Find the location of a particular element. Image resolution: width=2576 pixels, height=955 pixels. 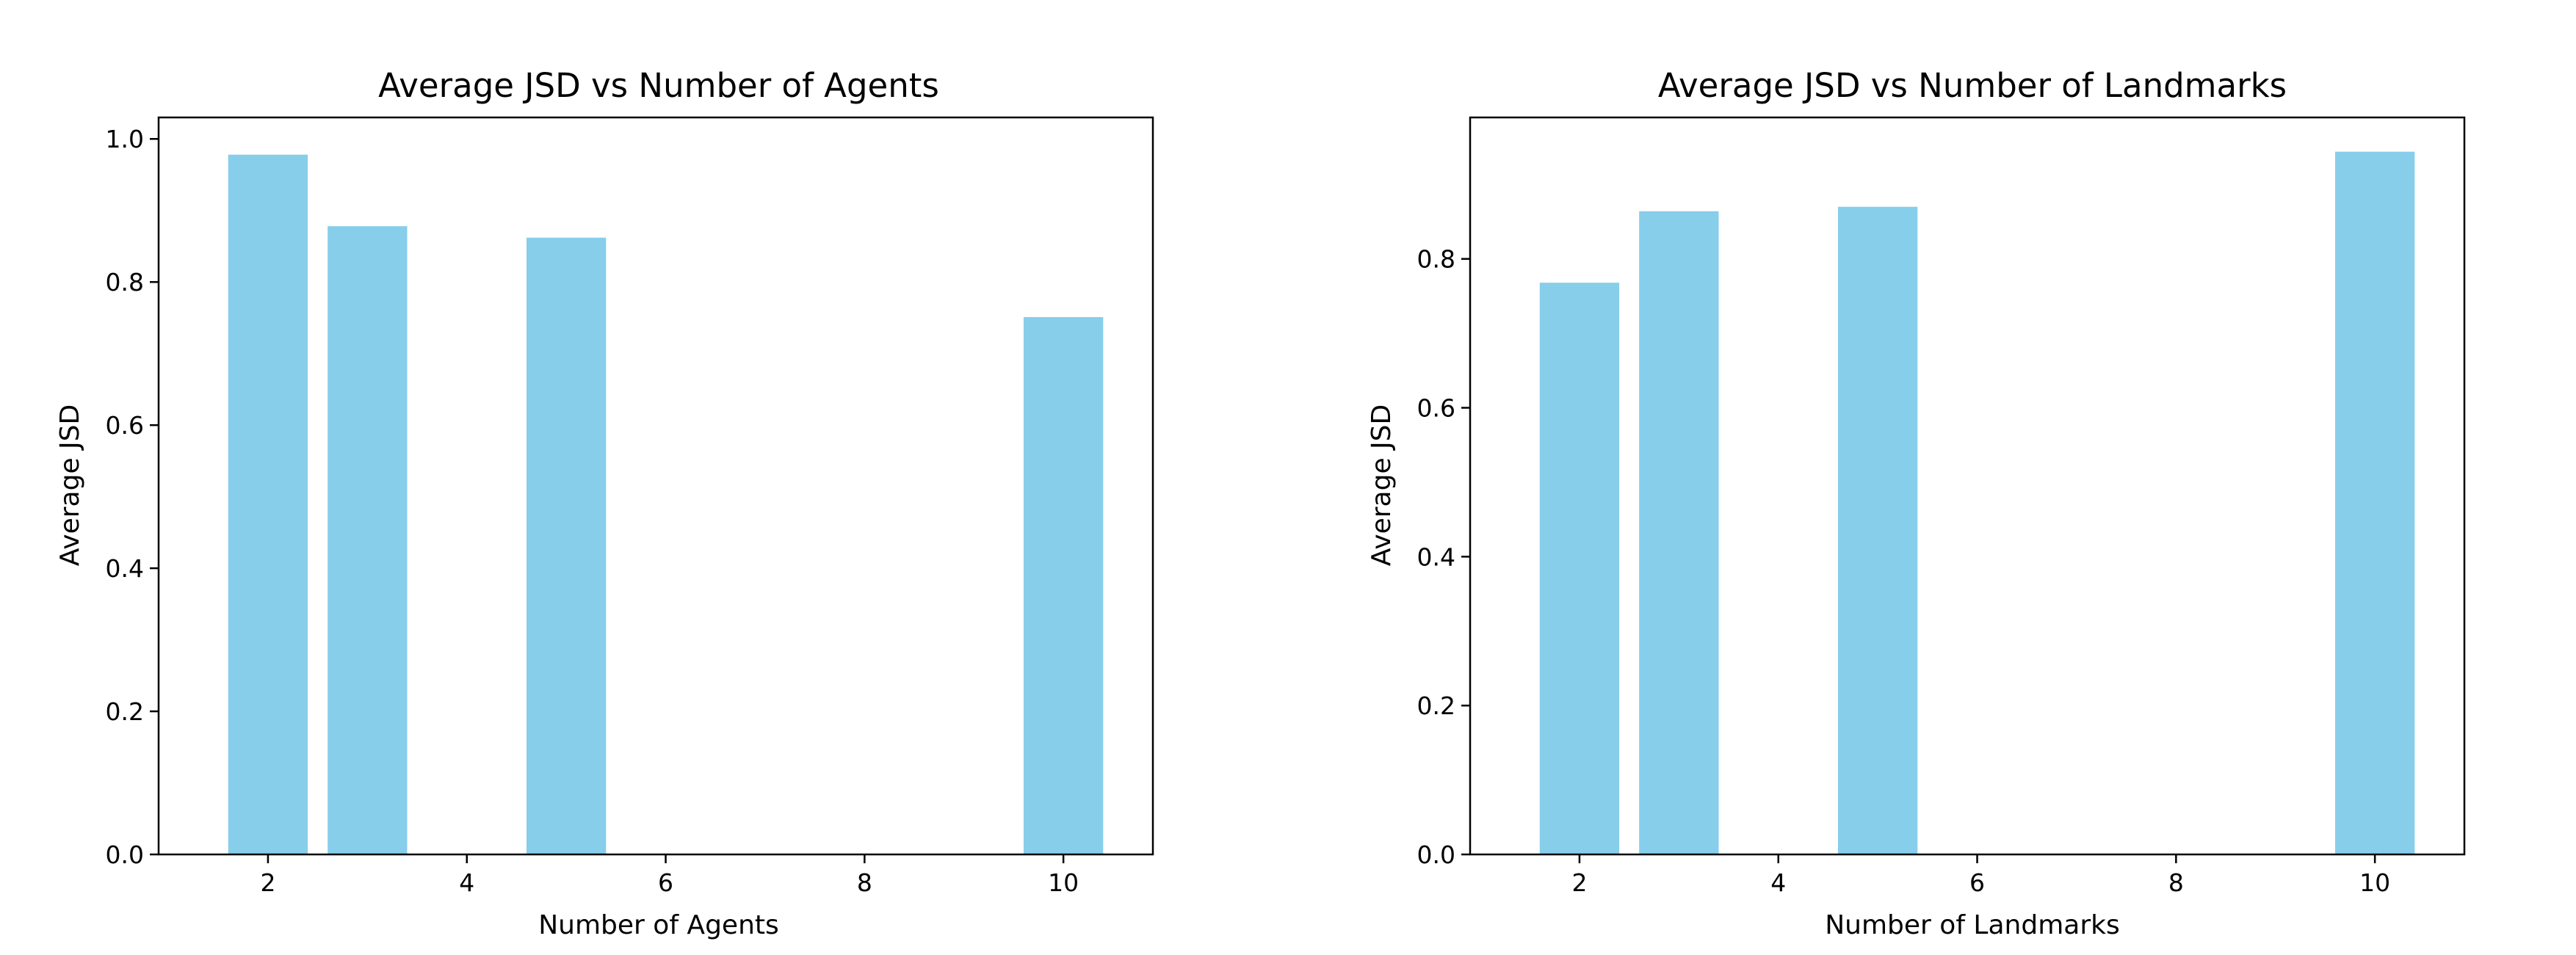

x-axis-label: Number of Landmarks is located at coordinates (1972, 925).